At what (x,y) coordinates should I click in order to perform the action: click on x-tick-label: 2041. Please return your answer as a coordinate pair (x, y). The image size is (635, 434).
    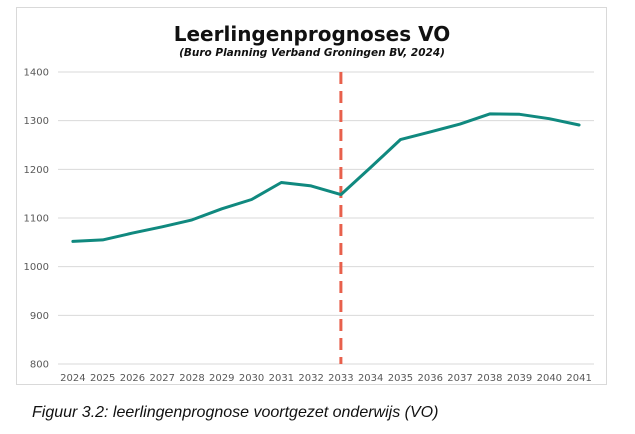
    Looking at the image, I should click on (578, 378).